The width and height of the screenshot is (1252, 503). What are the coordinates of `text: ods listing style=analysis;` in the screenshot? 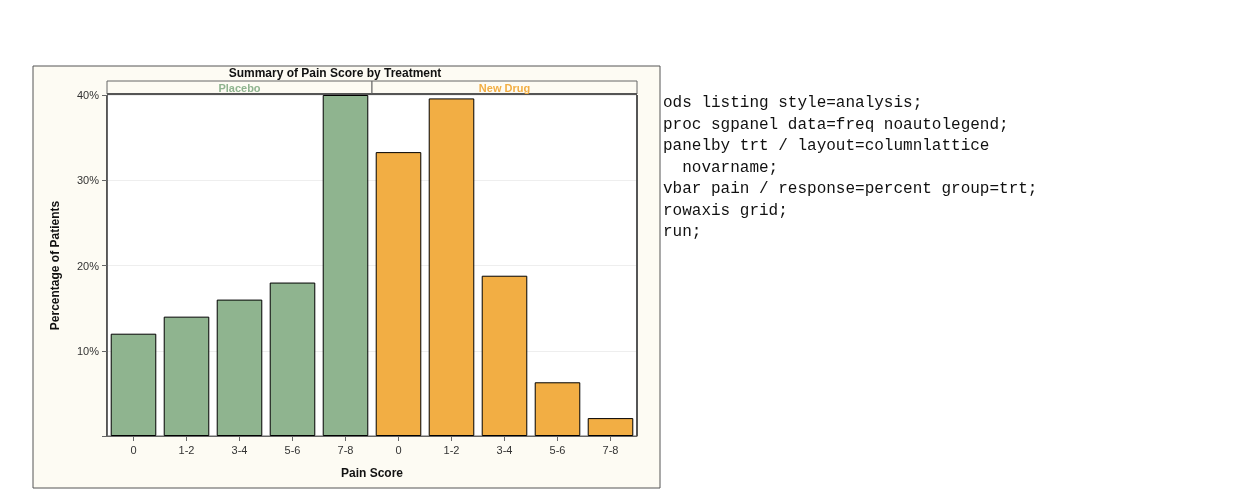 It's located at (793, 103).